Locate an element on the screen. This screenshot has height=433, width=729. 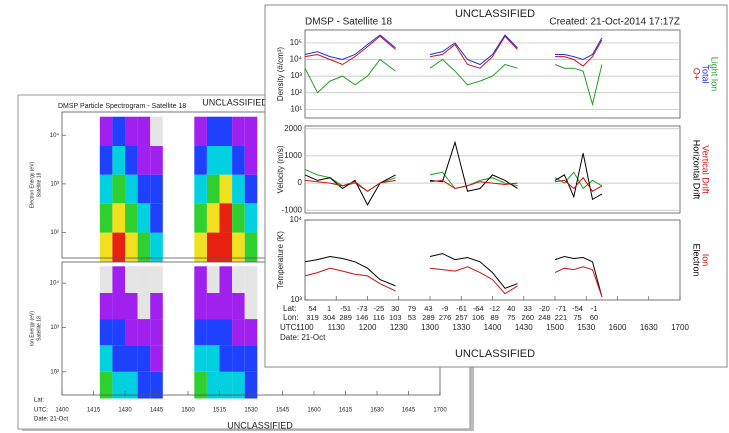
lon-label: Lon: is located at coordinates (291, 317).